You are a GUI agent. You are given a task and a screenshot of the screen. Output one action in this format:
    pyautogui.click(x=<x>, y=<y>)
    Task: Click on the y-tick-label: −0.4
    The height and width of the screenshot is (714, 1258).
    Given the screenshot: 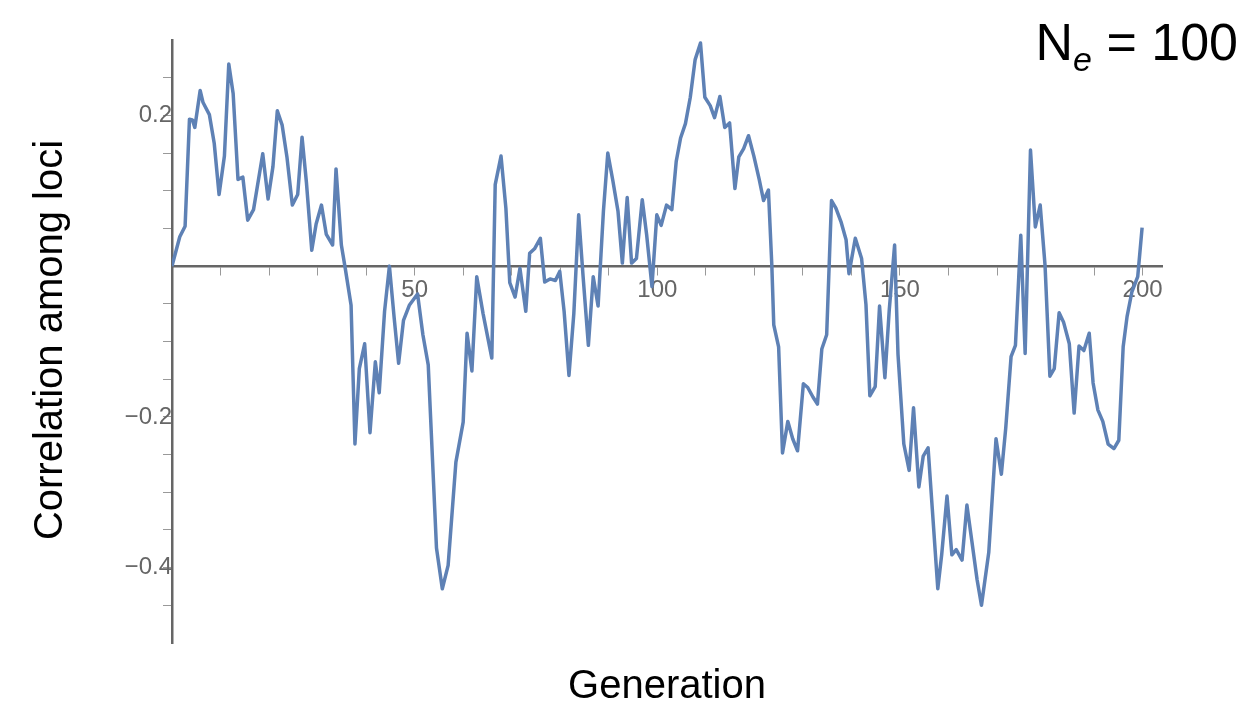 What is the action you would take?
    pyautogui.click(x=148, y=566)
    